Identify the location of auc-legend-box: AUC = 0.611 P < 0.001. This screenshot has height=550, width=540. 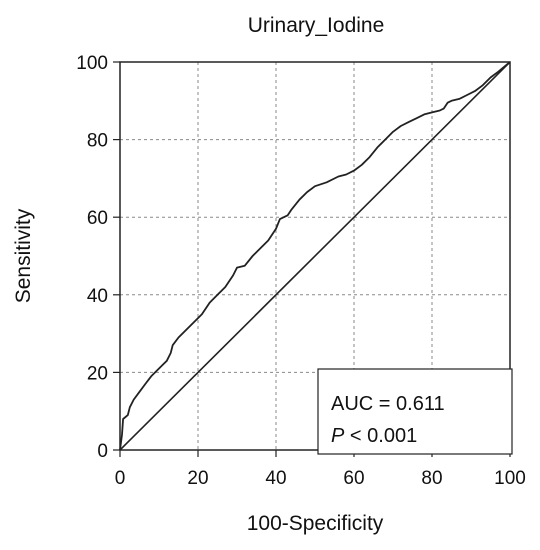
(415, 411).